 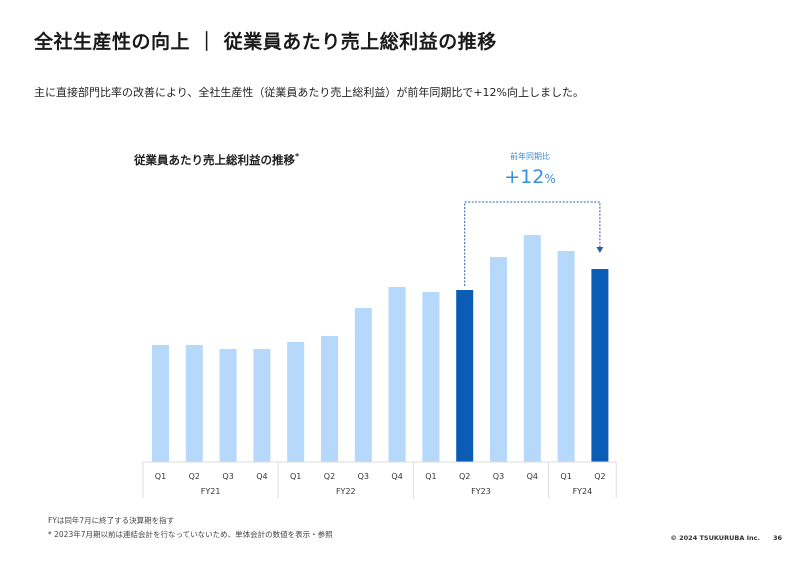 What do you see at coordinates (530, 156) in the screenshot?
I see `yoy-label: 前年同期比` at bounding box center [530, 156].